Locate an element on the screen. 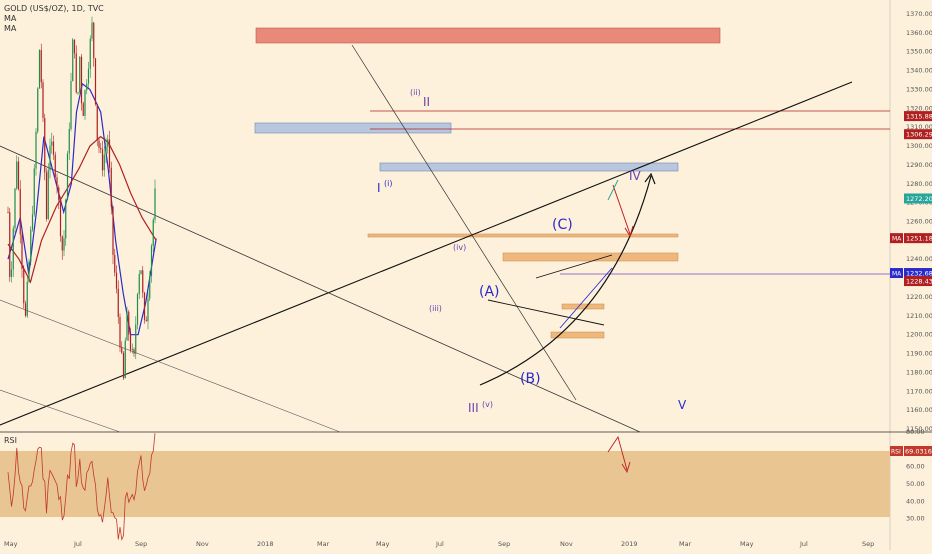 This screenshot has width=932, height=554. indicator-label-1: MA is located at coordinates (10, 18).